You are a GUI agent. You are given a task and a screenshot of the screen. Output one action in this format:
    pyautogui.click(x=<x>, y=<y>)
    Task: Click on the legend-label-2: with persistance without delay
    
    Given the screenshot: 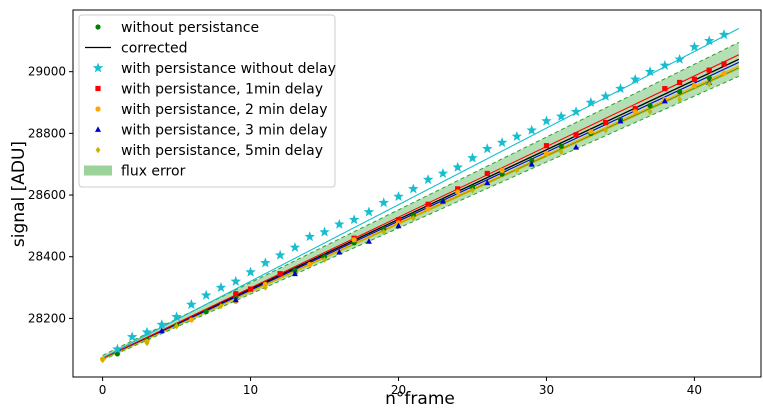 What is the action you would take?
    pyautogui.click(x=228, y=69)
    